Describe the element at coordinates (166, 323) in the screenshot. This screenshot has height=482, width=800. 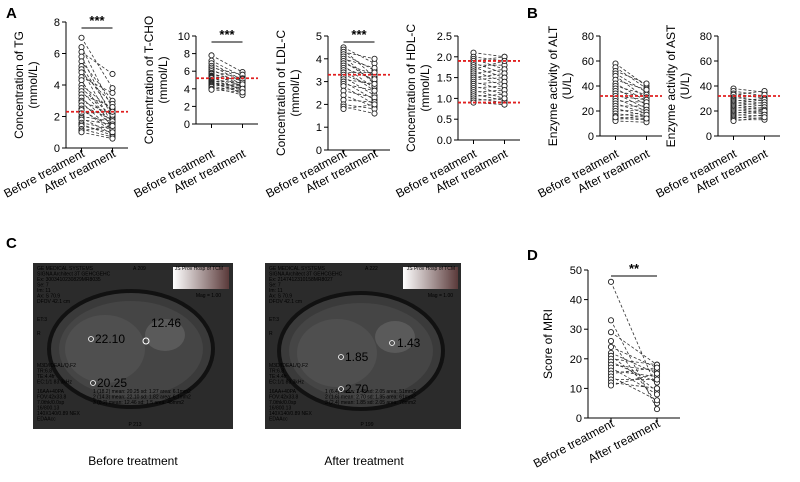
I see `mri-roi-spleen: 12.46` at that location.